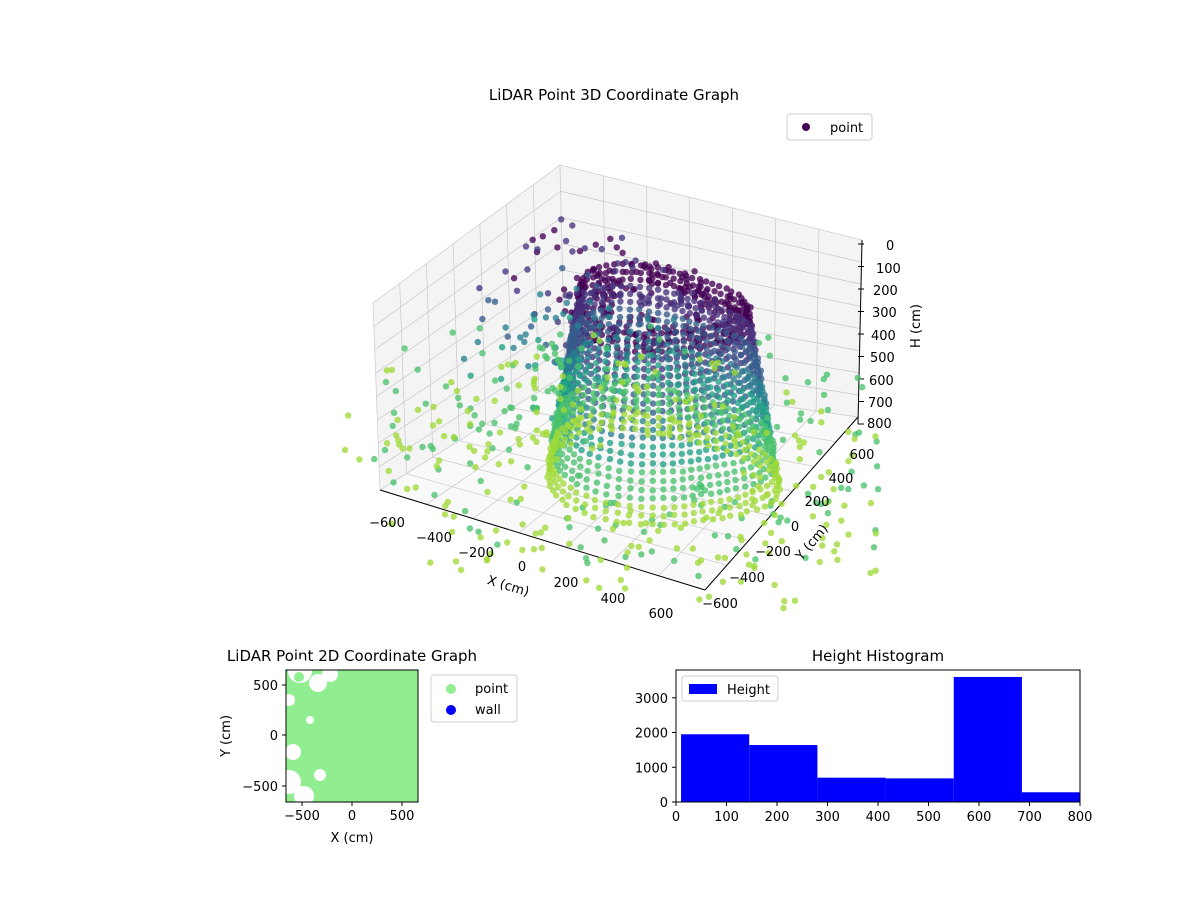 The height and width of the screenshot is (900, 1200). What do you see at coordinates (330, 674) in the screenshot?
I see `empty-region` at bounding box center [330, 674].